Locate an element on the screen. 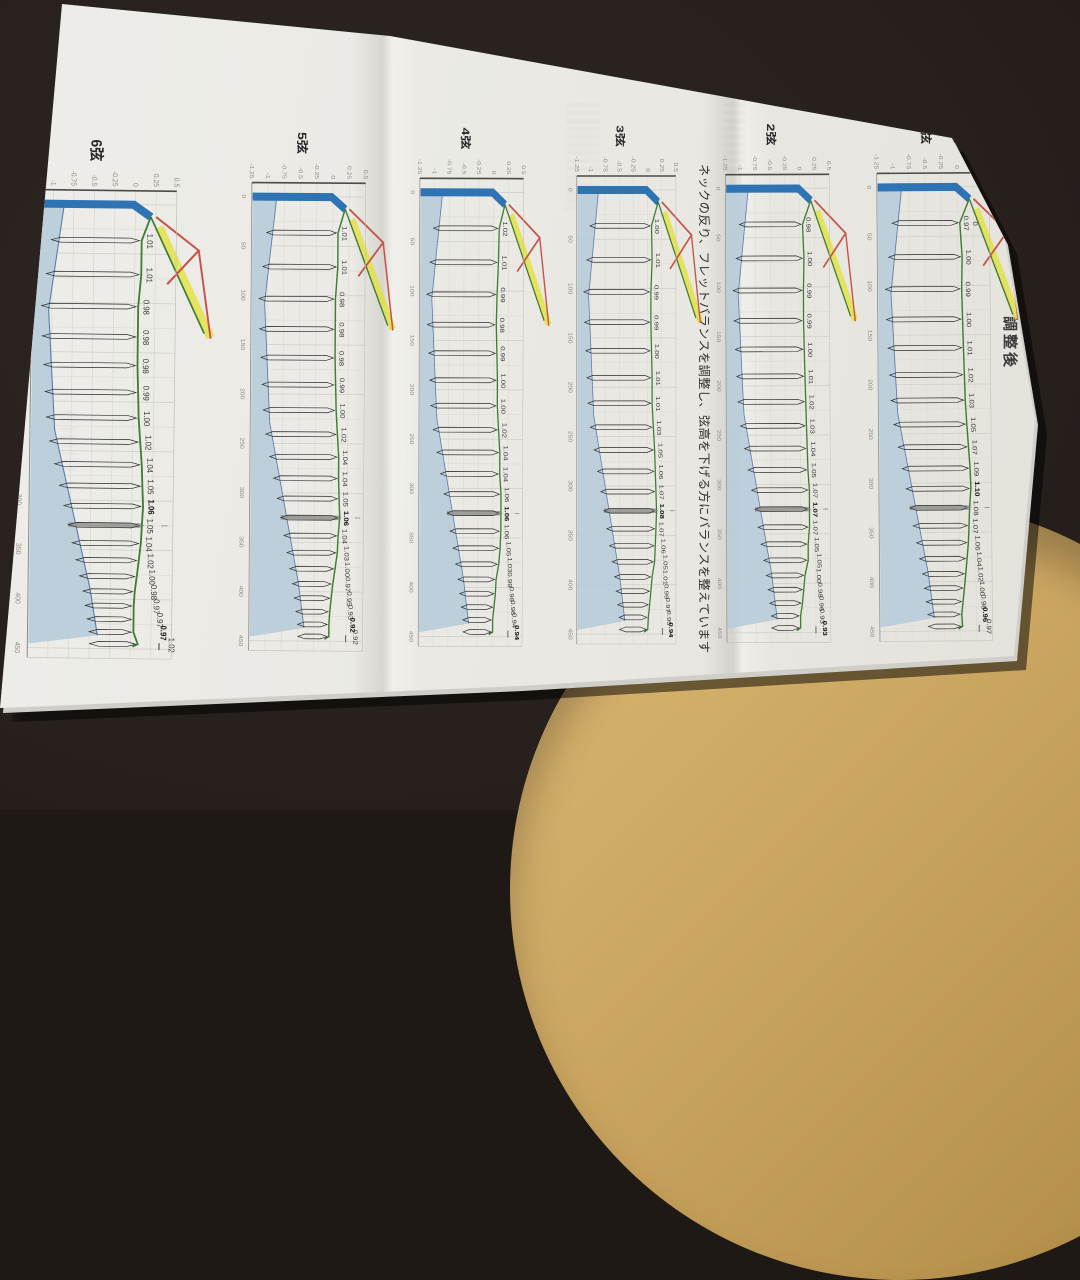 This screenshot has width=1080, height=1280. data-label: 1.08 is located at coordinates (976, 507).